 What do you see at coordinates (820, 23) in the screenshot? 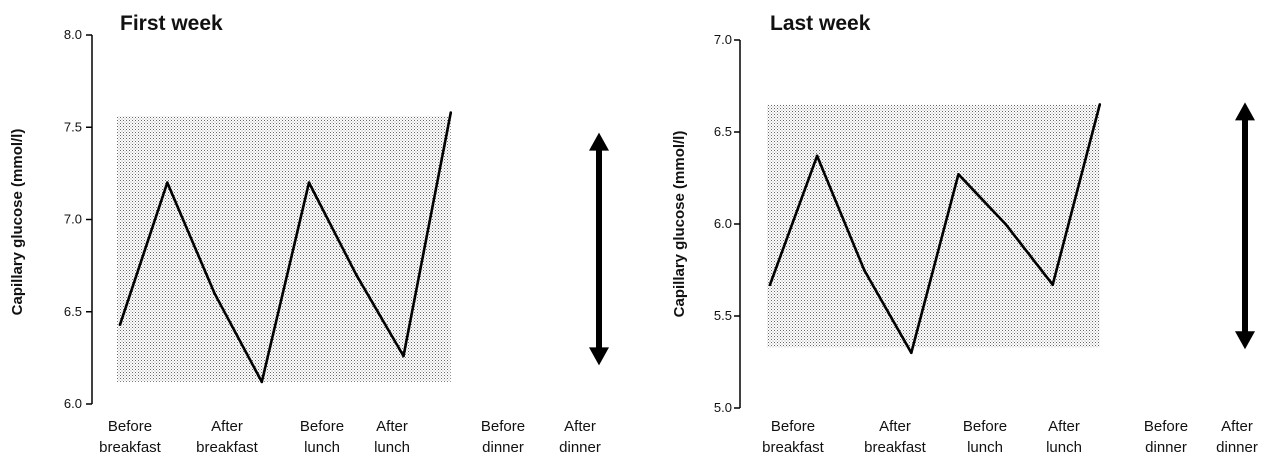
I see `chart-title: Last week` at bounding box center [820, 23].